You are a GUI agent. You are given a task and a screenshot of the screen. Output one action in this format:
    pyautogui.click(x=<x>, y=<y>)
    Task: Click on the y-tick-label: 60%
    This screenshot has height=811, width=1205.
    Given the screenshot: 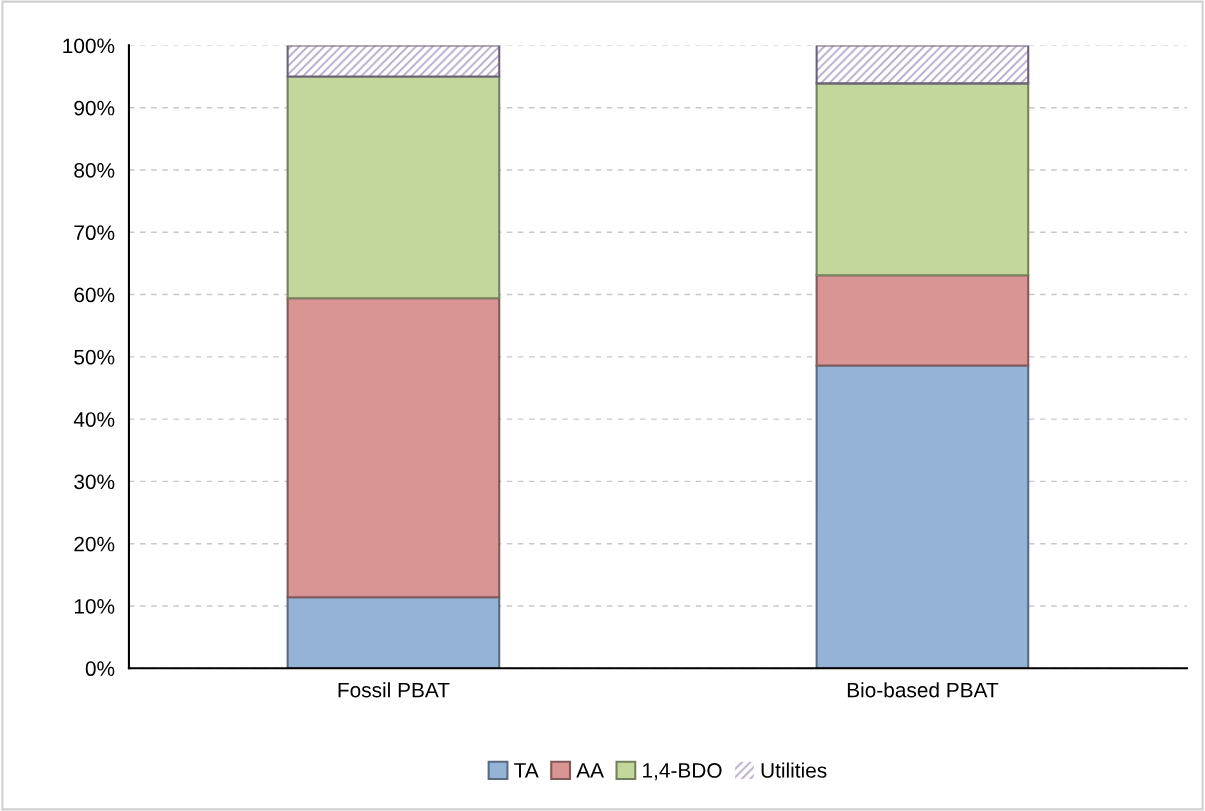 What is the action you would take?
    pyautogui.click(x=94, y=295)
    